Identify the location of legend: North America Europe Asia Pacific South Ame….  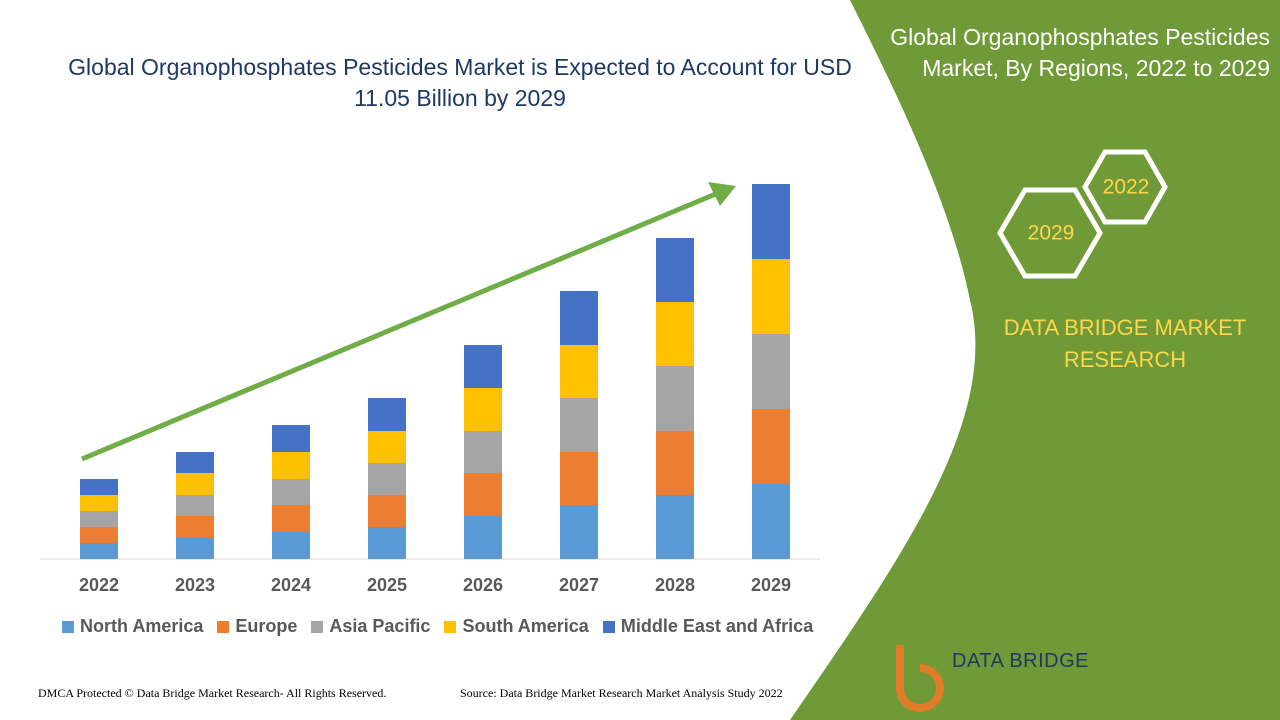
(437, 626).